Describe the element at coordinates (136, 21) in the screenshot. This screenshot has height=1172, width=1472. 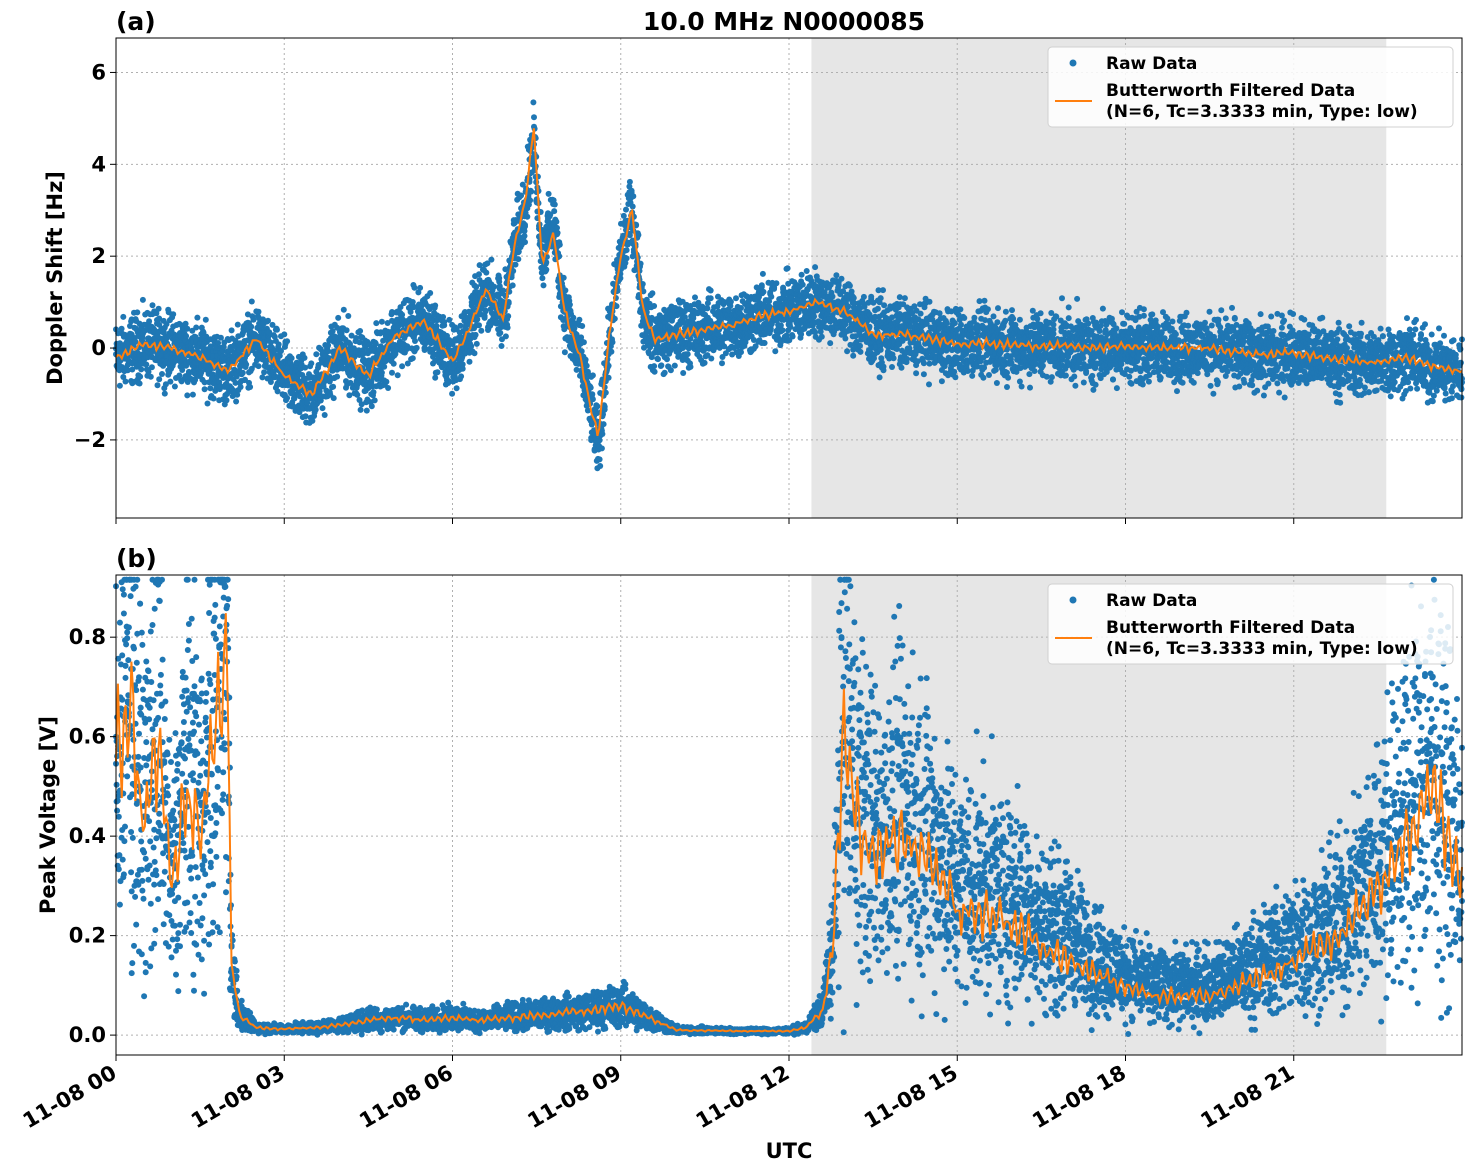
I see `panel-label-a: (a)` at that location.